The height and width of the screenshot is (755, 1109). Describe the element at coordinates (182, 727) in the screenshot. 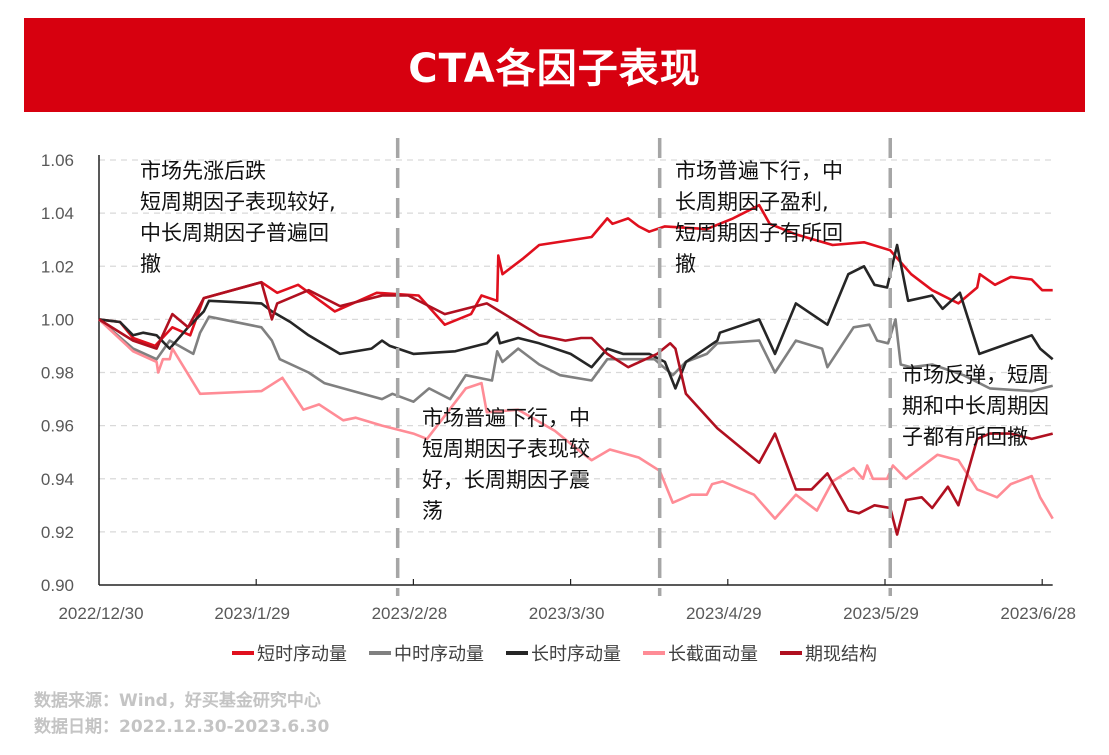

I see `data-date-range: 数据日期：2022.12.30-2023.6.30` at that location.